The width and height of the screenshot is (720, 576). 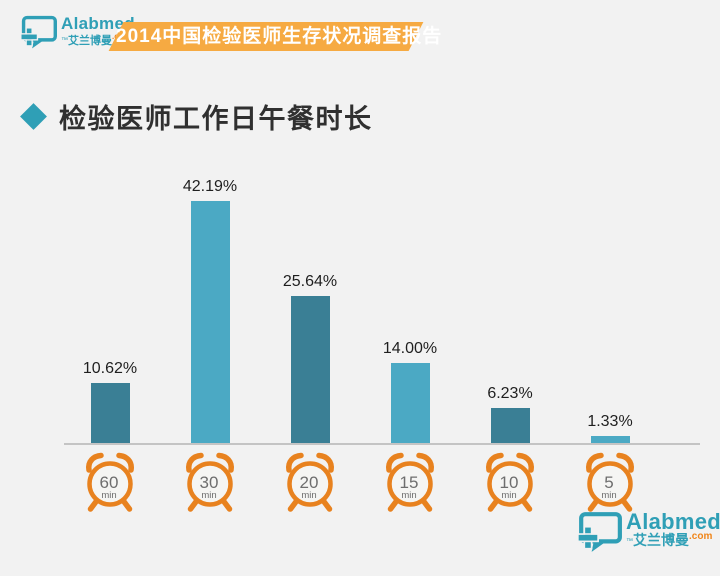 I want to click on page-title: 检验医师工作日午餐时长, so click(x=216, y=119).